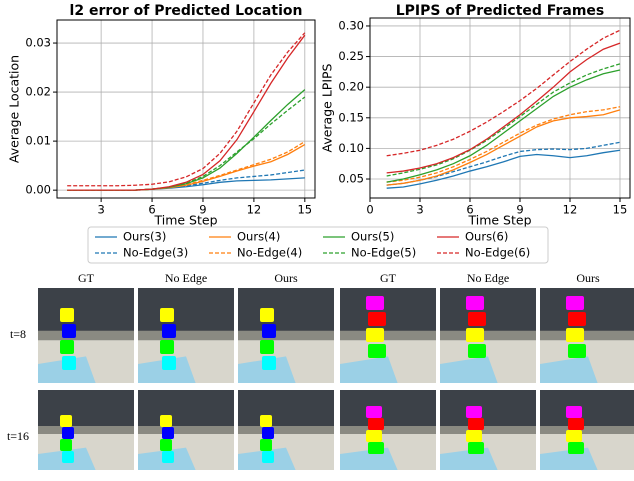 Image resolution: width=634 pixels, height=481 pixels. I want to click on y-tick-label: 0.03, so click(38, 43).